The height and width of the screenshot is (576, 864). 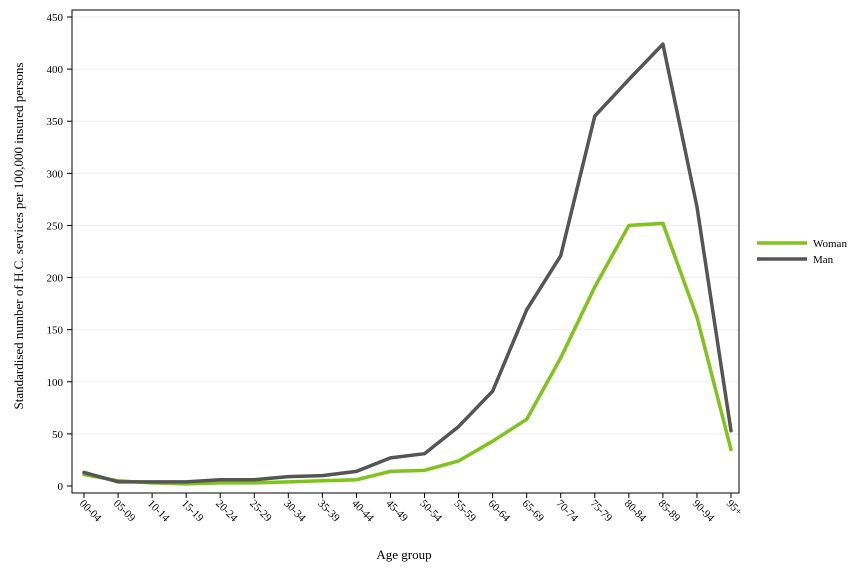 What do you see at coordinates (734, 508) in the screenshot?
I see `x-tick-label: 95+` at bounding box center [734, 508].